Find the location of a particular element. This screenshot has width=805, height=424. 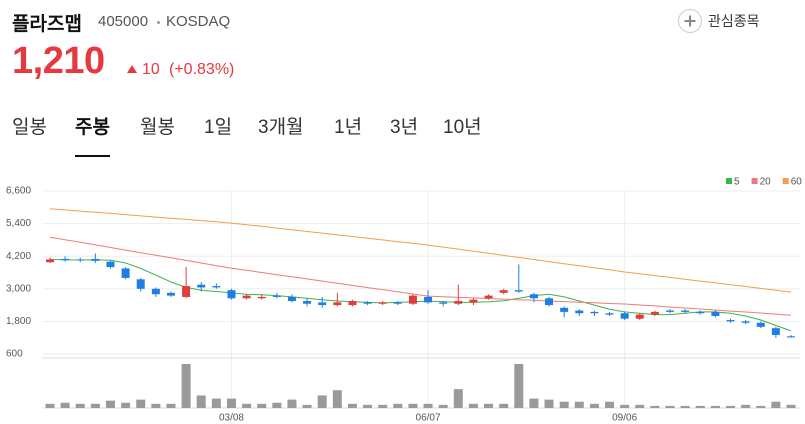

separator is located at coordinates (158, 22).